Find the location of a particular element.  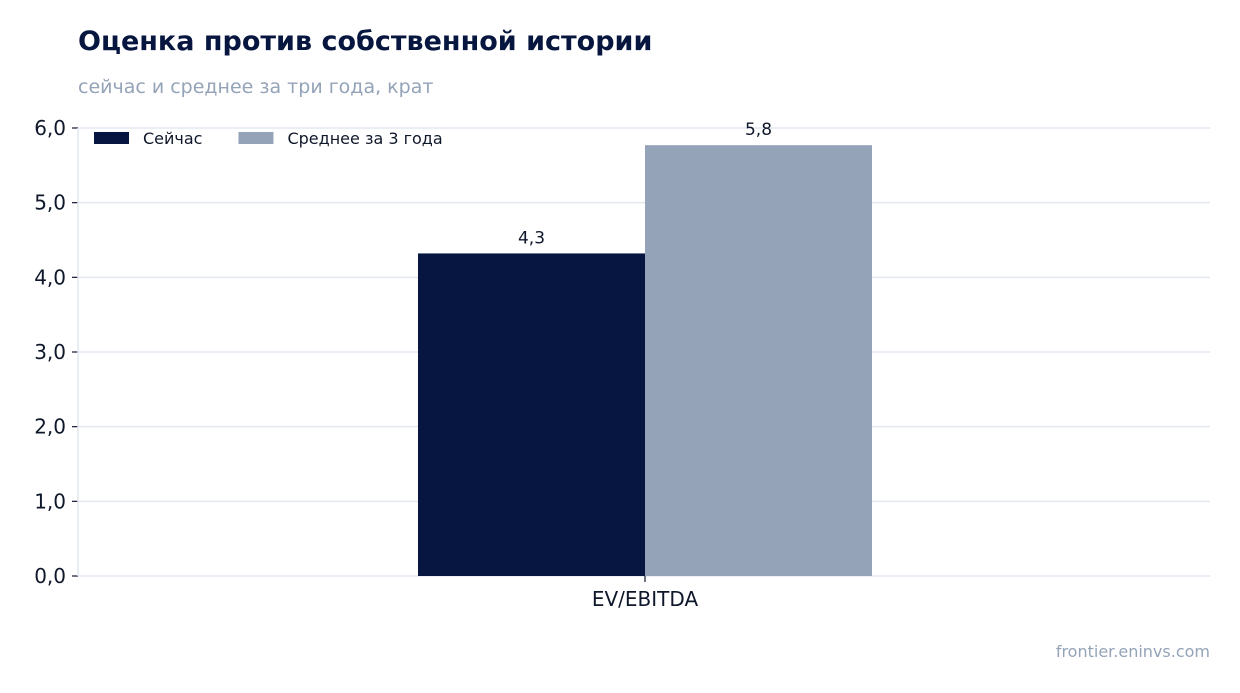

y-tick-label: 1,0 is located at coordinates (50, 501).